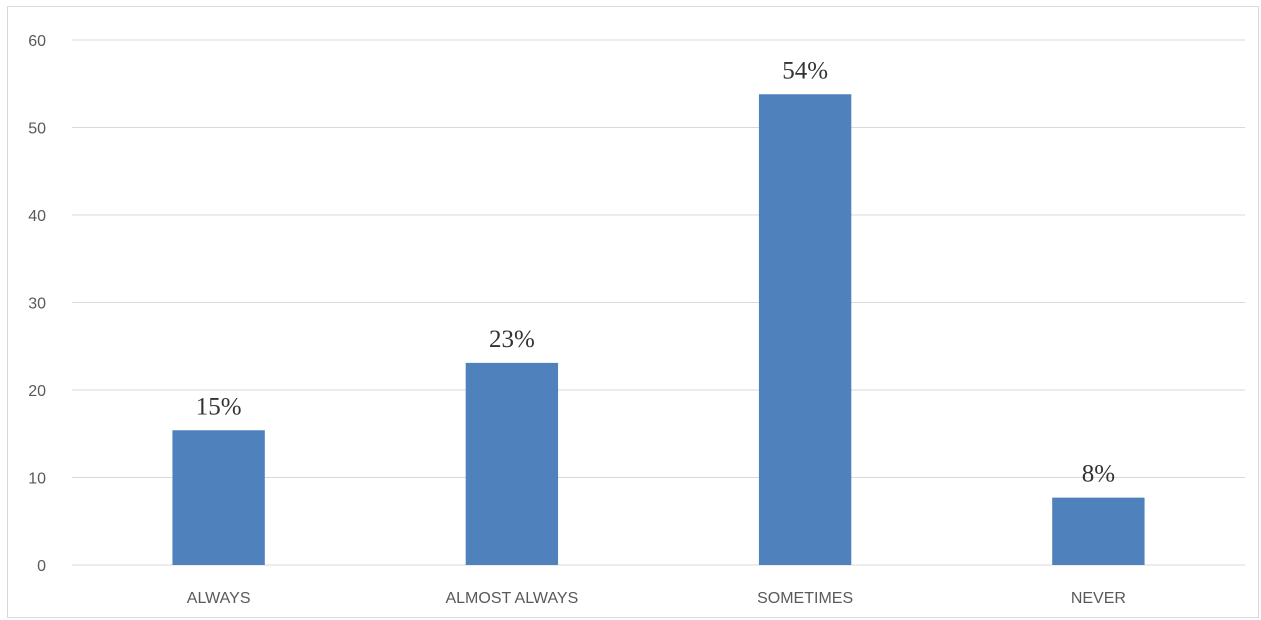  Describe the element at coordinates (218, 497) in the screenshot. I see `bar-always` at that location.